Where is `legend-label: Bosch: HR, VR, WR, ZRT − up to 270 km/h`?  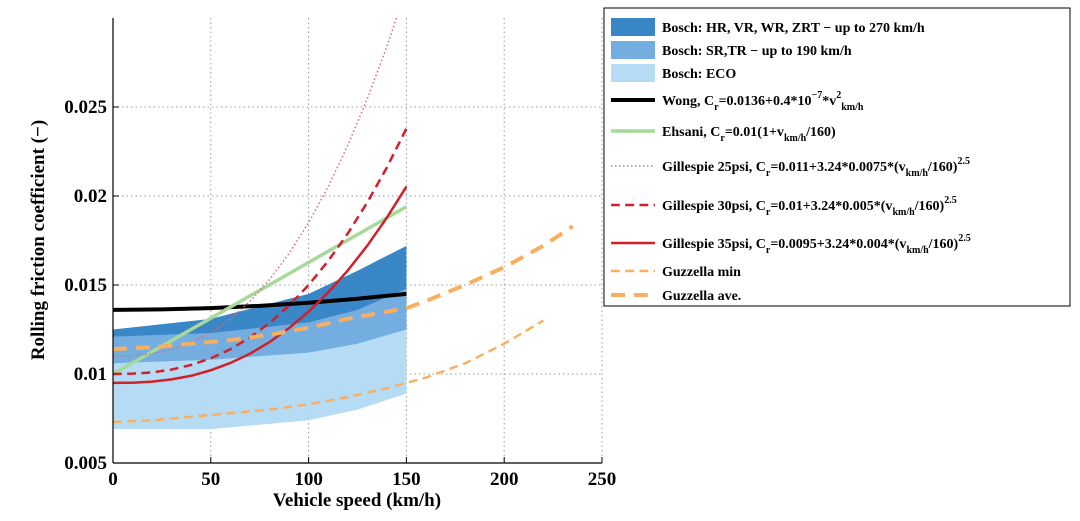 legend-label: Bosch: HR, VR, WR, ZRT − up to 270 km/h is located at coordinates (793, 28).